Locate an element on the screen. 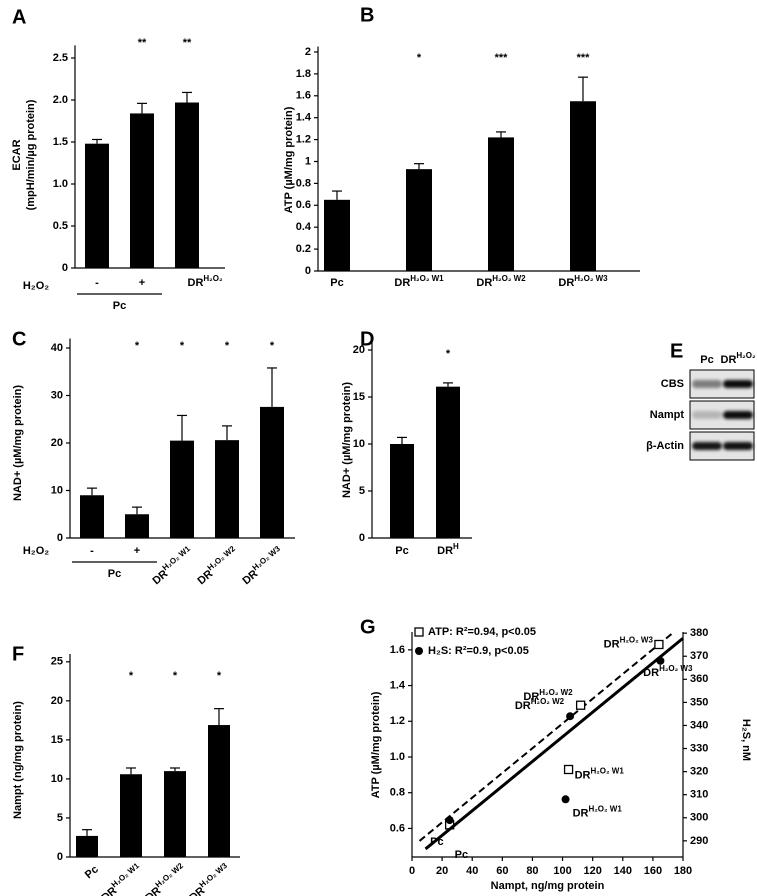  point-label: DRH₂O₂ W3 is located at coordinates (668, 670).